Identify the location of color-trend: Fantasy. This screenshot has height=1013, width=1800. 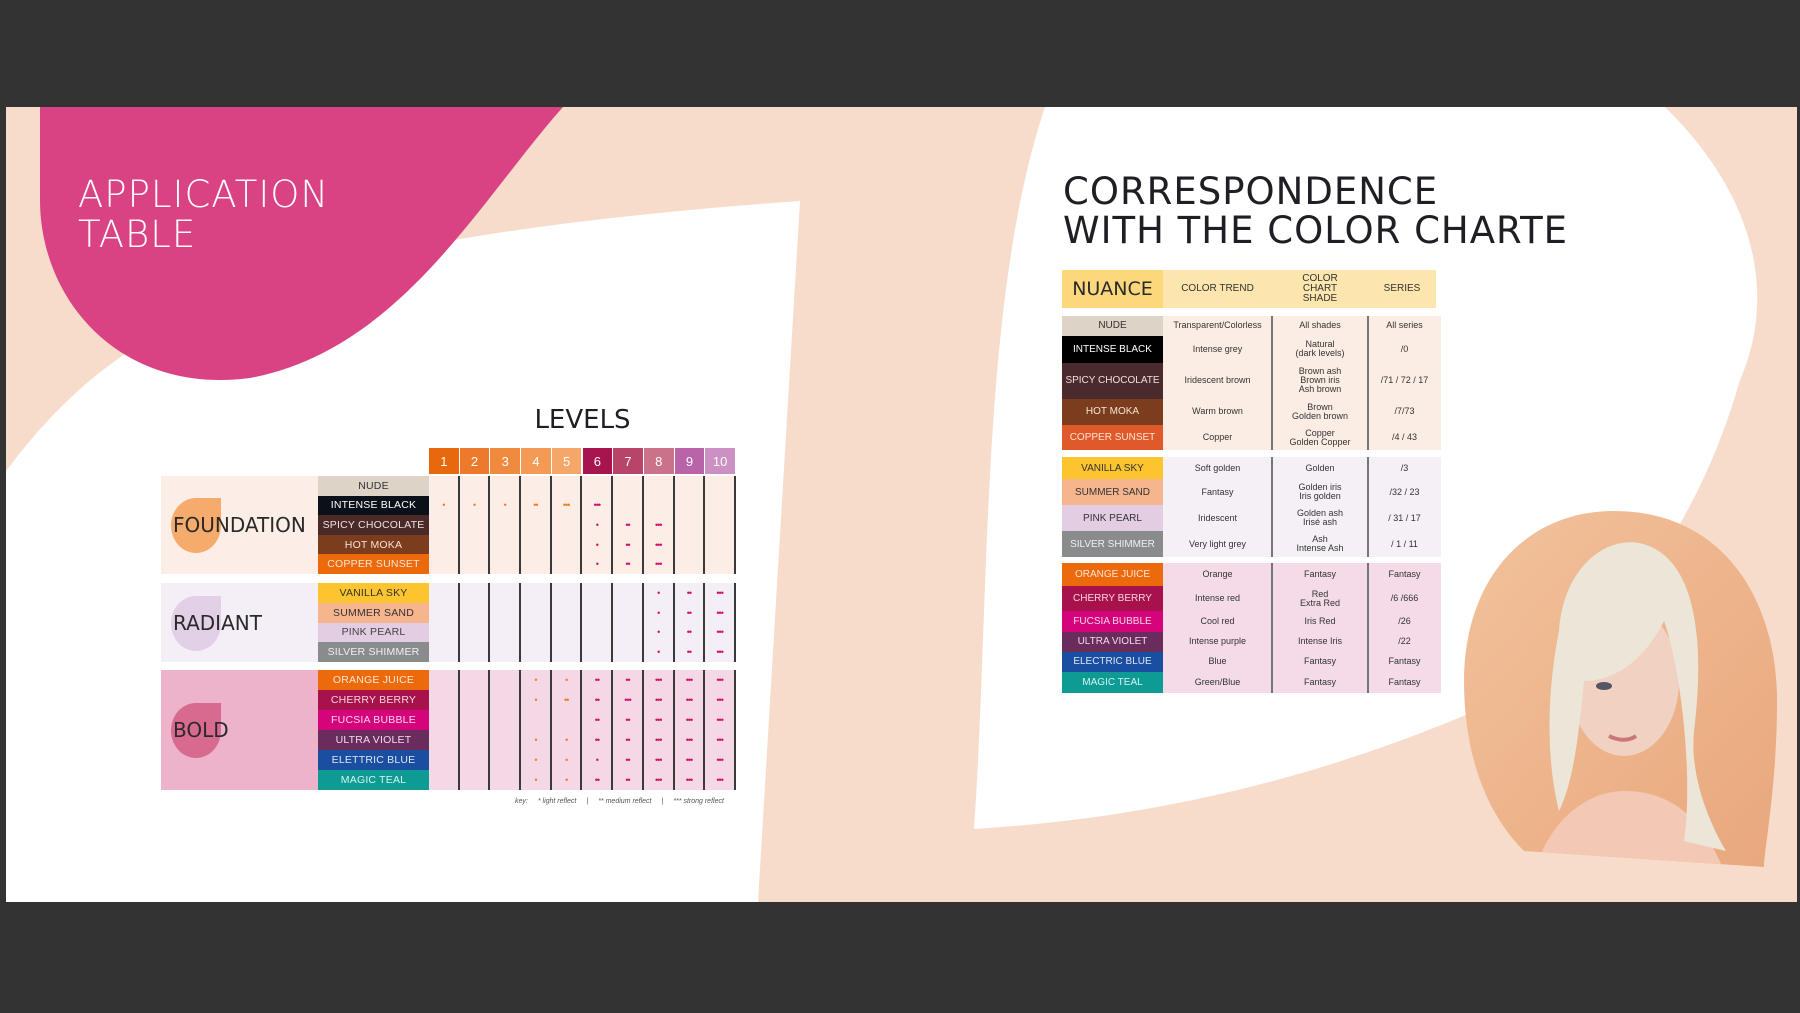
(1217, 491).